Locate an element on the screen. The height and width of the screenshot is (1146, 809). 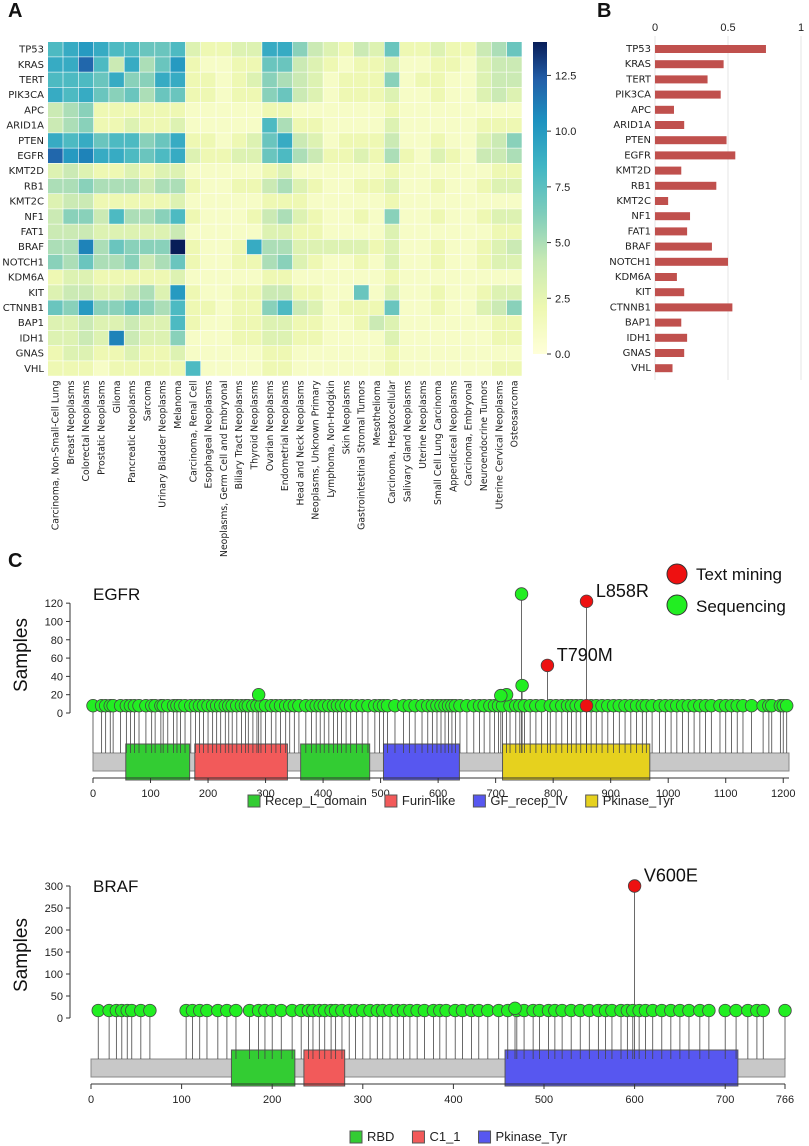
heatmap-row-label: NF1 is located at coordinates (34, 217).